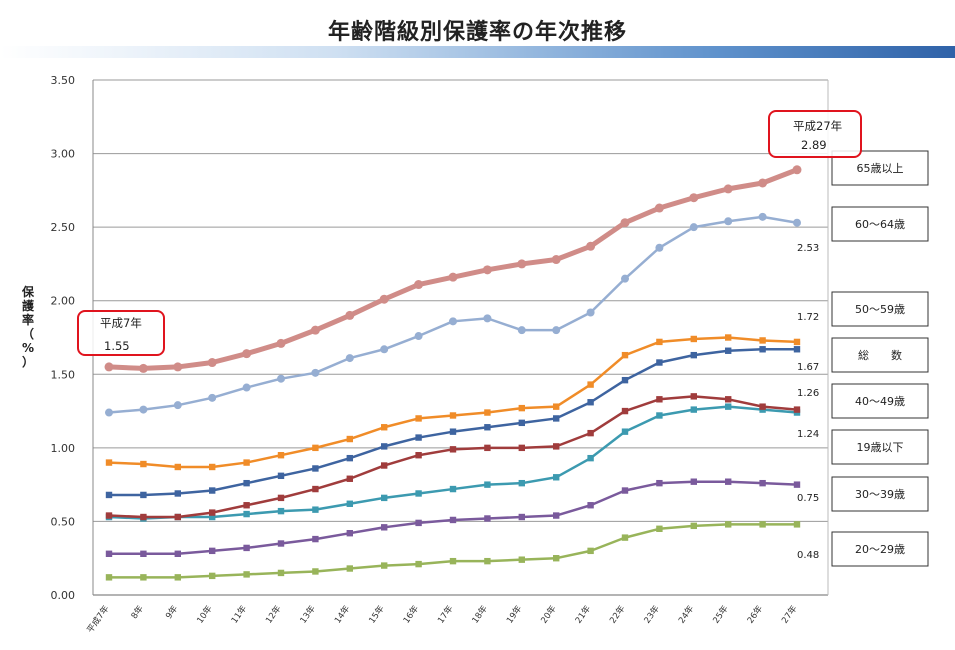  I want to click on x-tick-label: 平成7年, so click(98, 619).